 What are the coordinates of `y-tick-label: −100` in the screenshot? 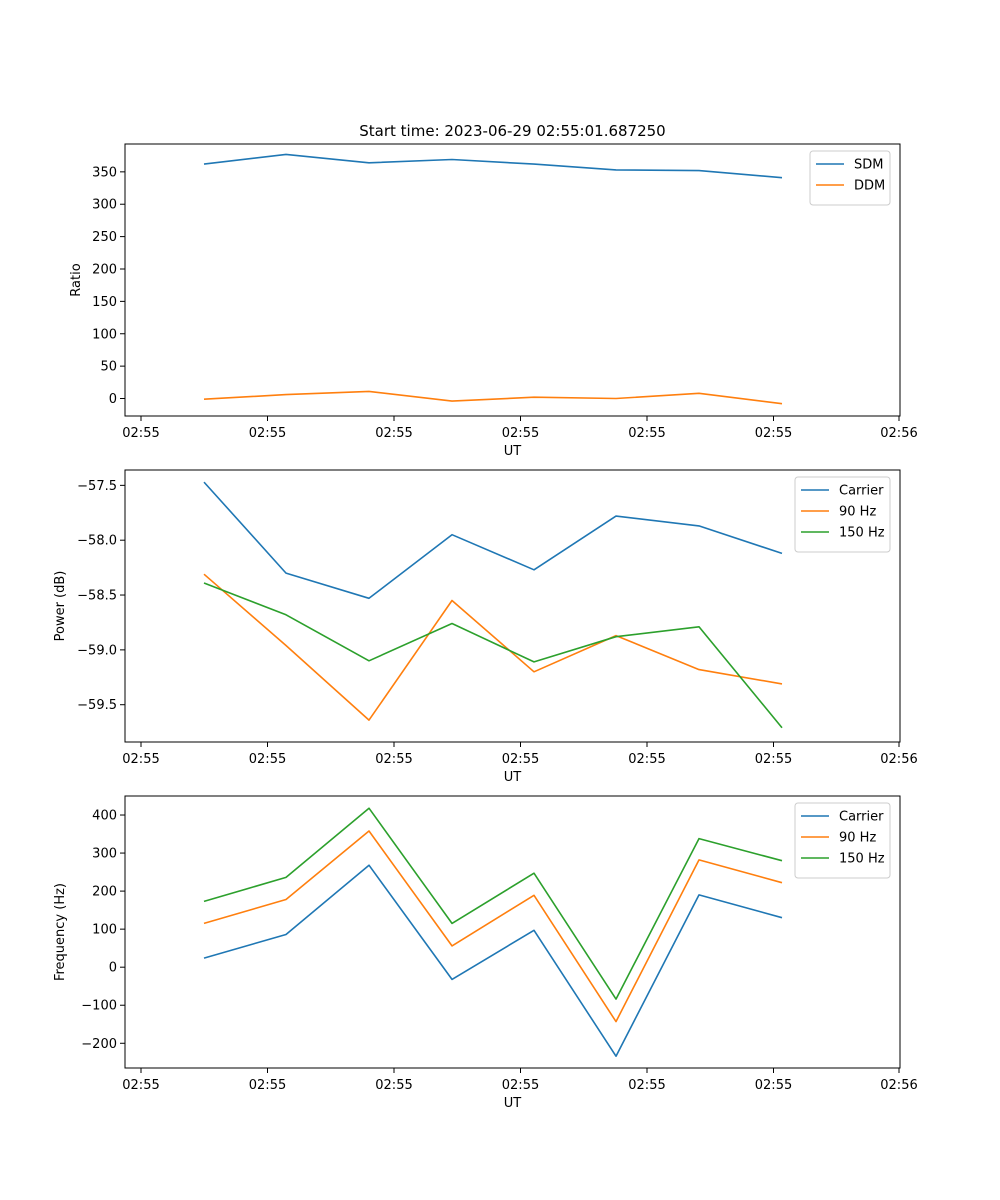 It's located at (99, 1006).